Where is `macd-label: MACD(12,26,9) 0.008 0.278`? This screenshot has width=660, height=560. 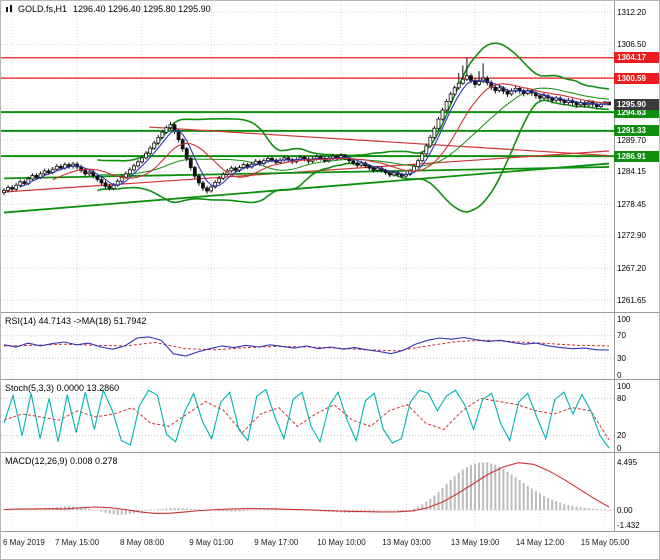 macd-label: MACD(12,26,9) 0.008 0.278 is located at coordinates (61, 461).